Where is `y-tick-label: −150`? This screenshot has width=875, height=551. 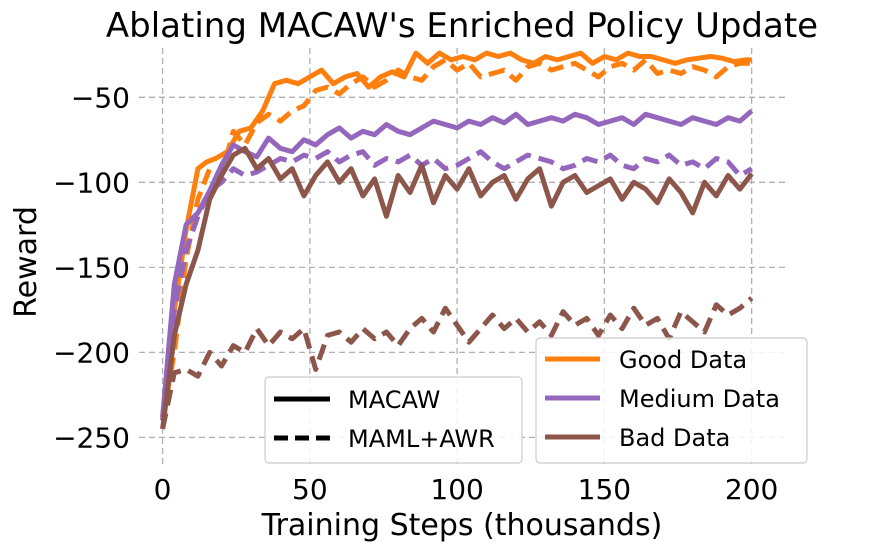 y-tick-label: −150 is located at coordinates (91, 267).